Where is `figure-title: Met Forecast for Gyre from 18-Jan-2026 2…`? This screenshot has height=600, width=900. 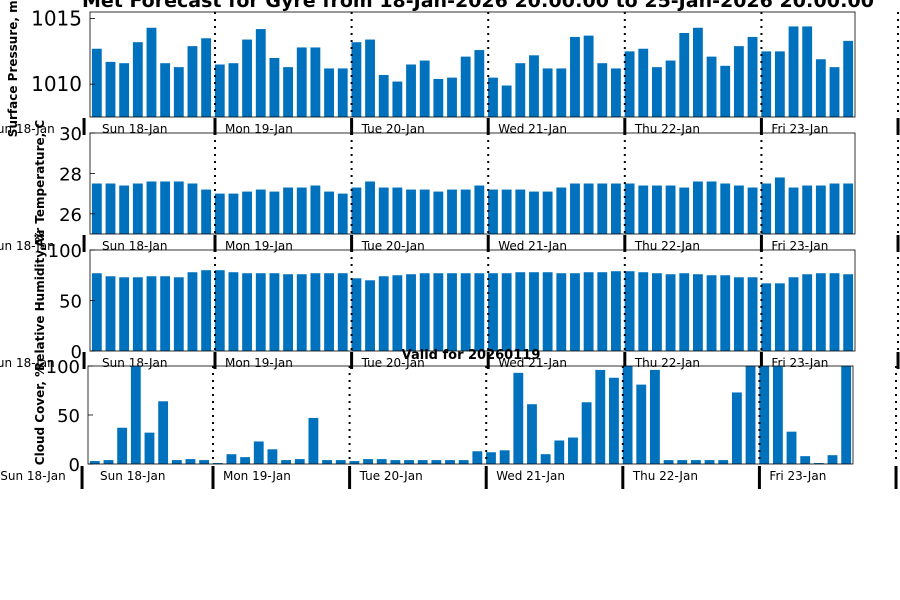
figure-title: Met Forecast for Gyre from 18-Jan-2026 2… is located at coordinates (478, 6).